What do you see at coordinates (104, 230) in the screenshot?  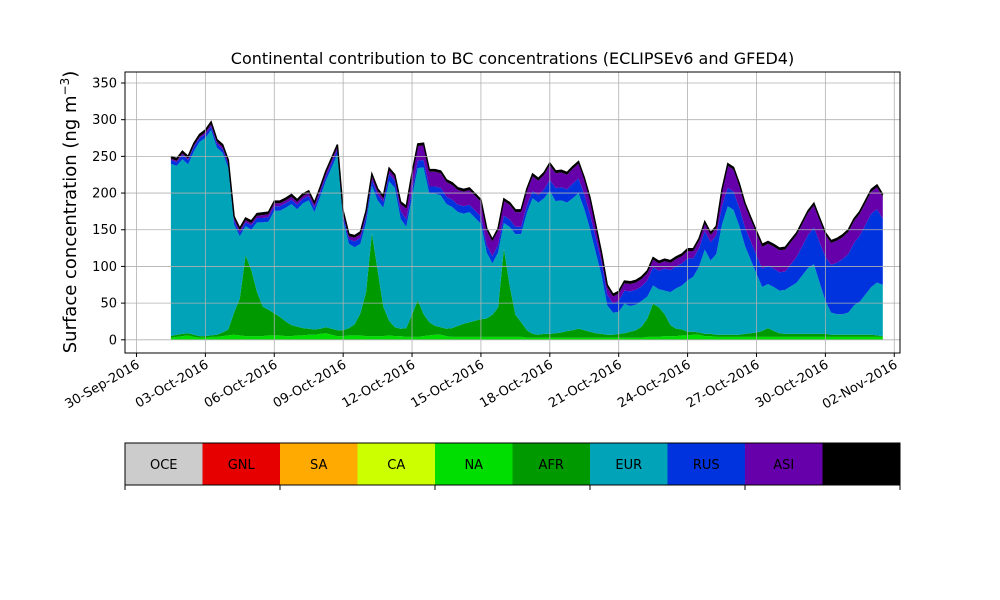 I see `y-tick-label: 150` at bounding box center [104, 230].